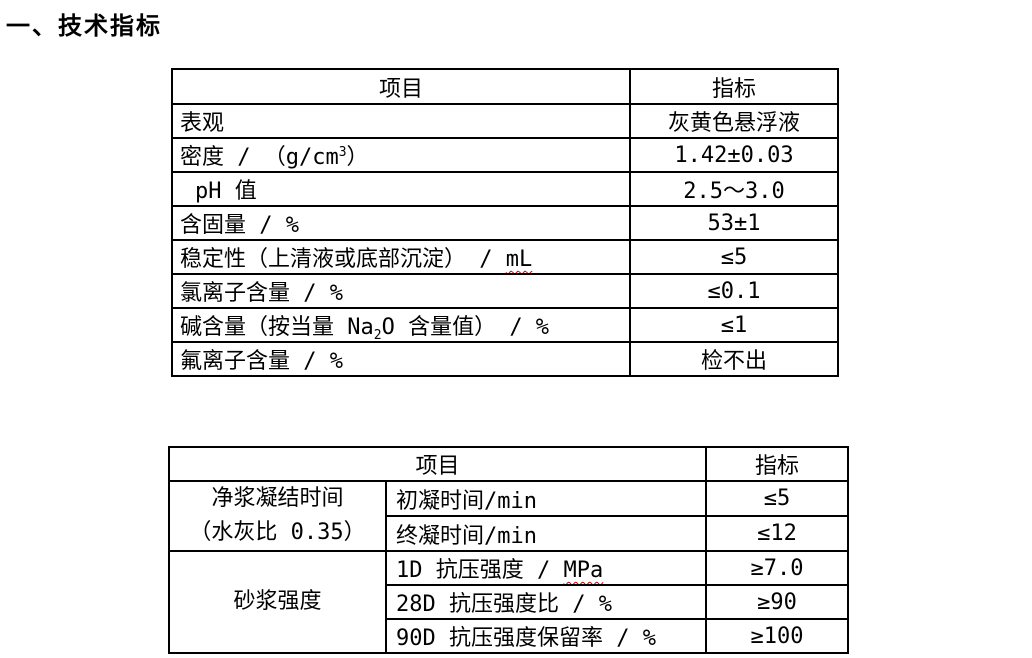  Describe the element at coordinates (437, 464) in the screenshot. I see `table2-header-item: 项目` at that location.